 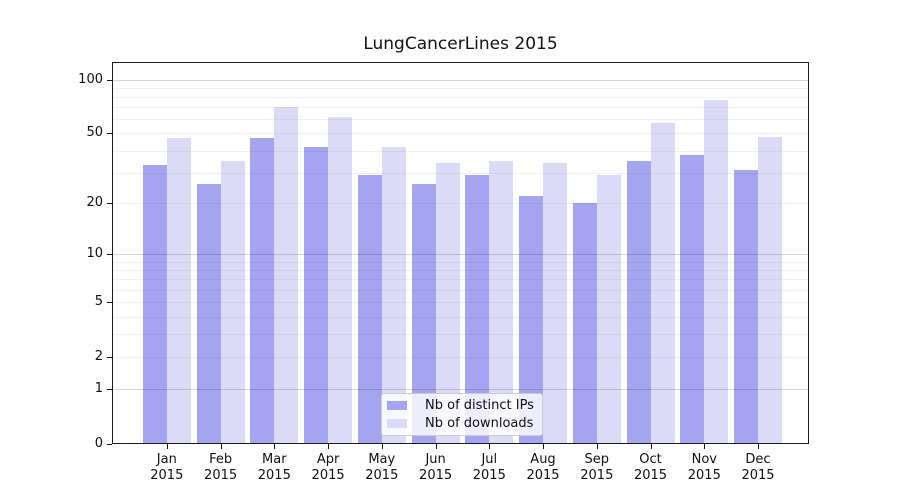 What do you see at coordinates (479, 406) in the screenshot?
I see `legend-label-distinct-ips: Nb of distinct IPs` at bounding box center [479, 406].